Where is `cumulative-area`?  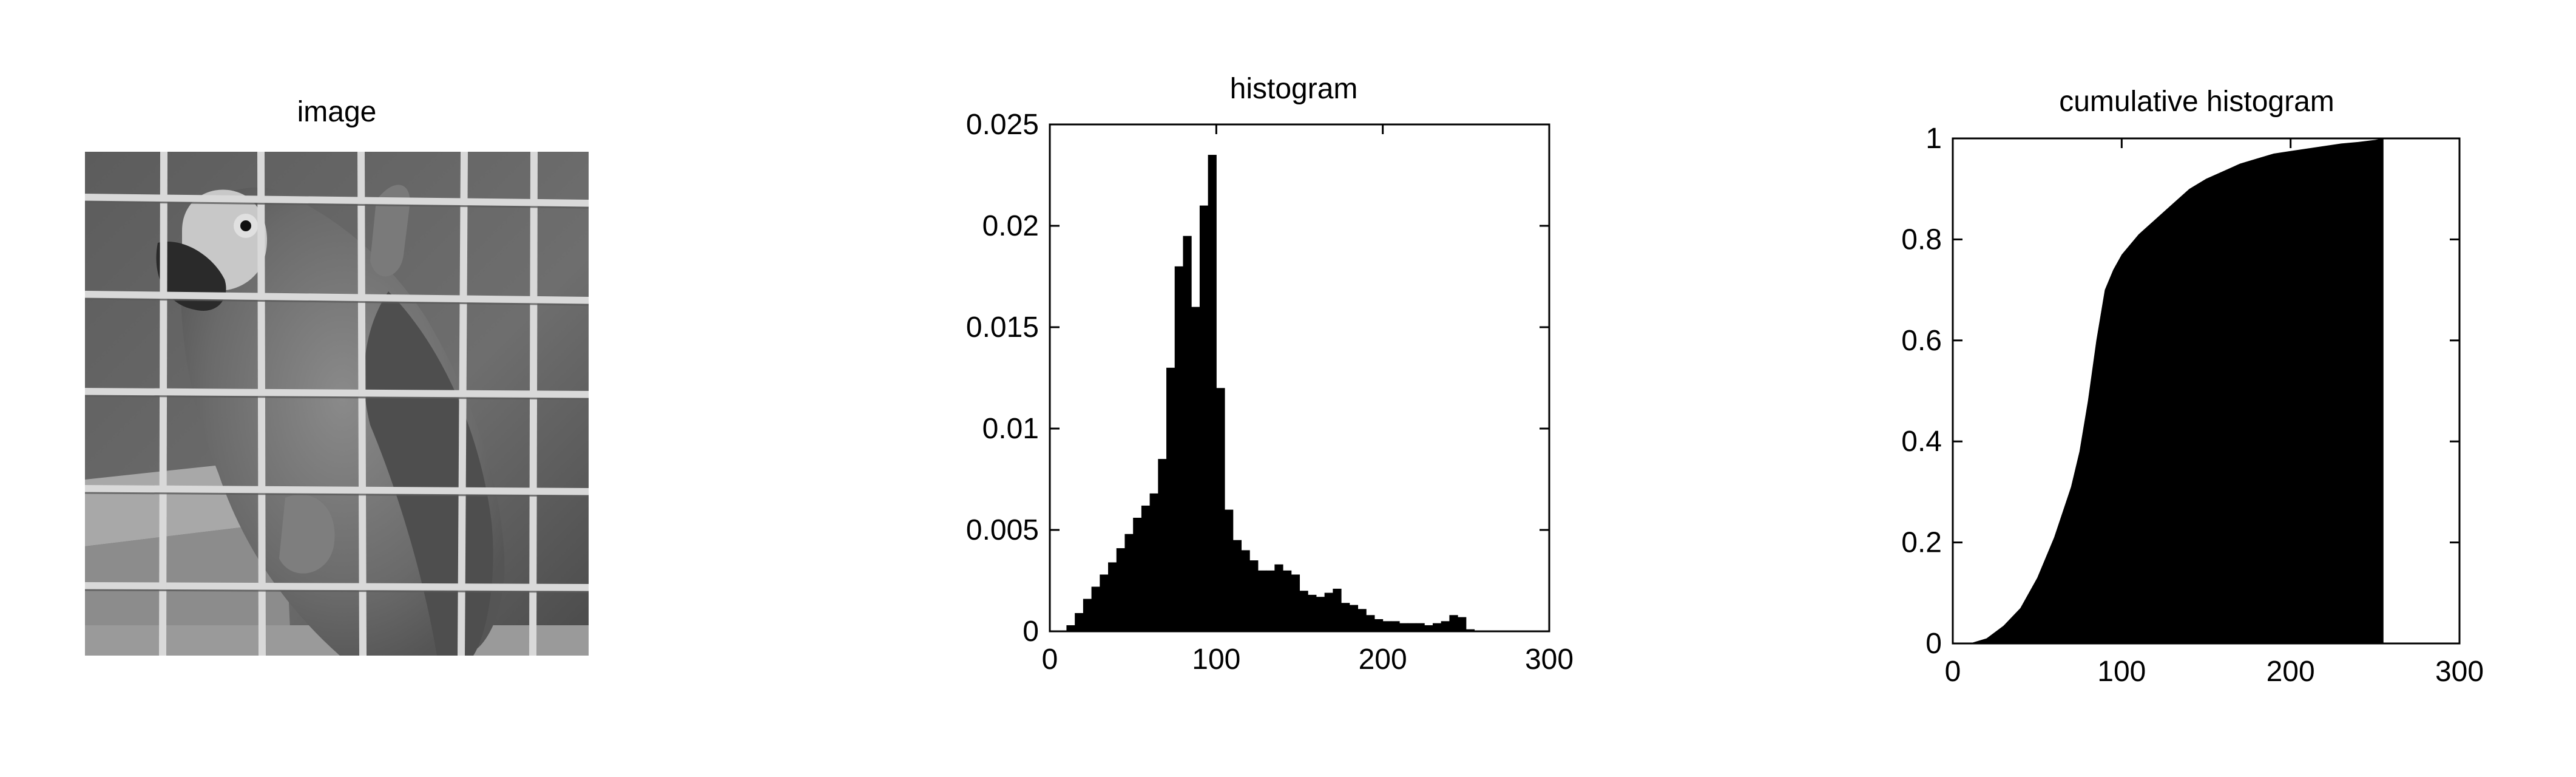
cumulative-area is located at coordinates (2168, 390).